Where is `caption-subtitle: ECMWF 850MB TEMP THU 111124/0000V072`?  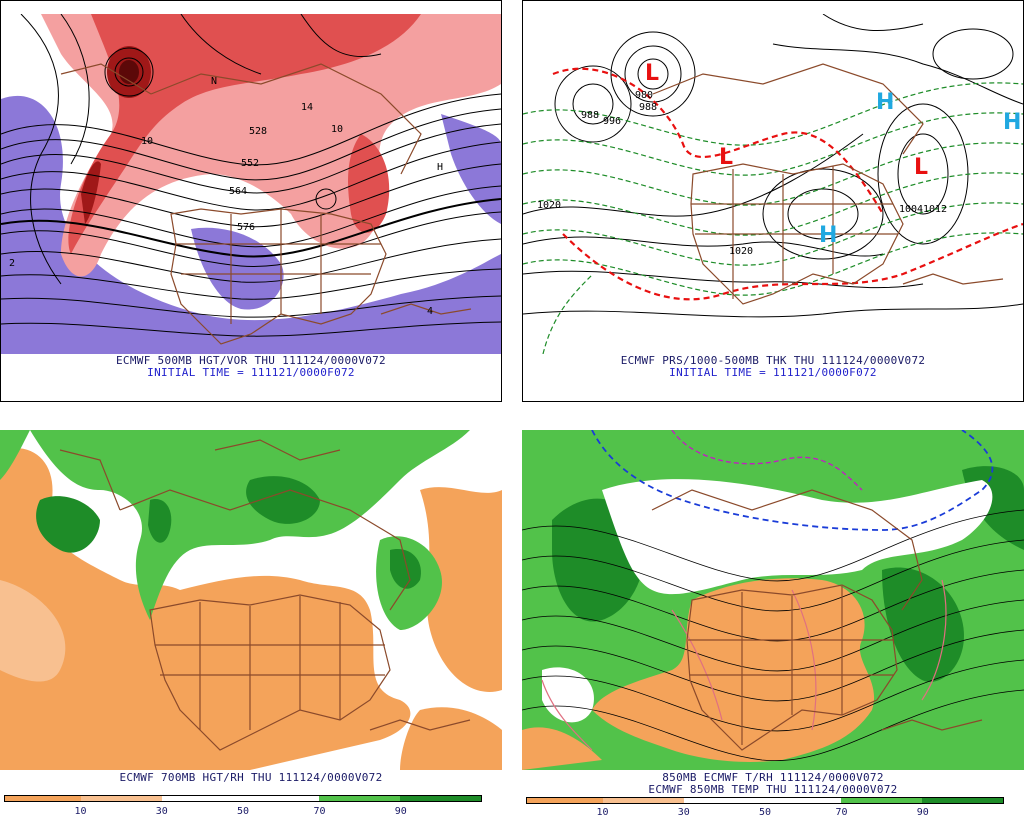 caption-subtitle: ECMWF 850MB TEMP THU 111124/0000V072 is located at coordinates (773, 789).